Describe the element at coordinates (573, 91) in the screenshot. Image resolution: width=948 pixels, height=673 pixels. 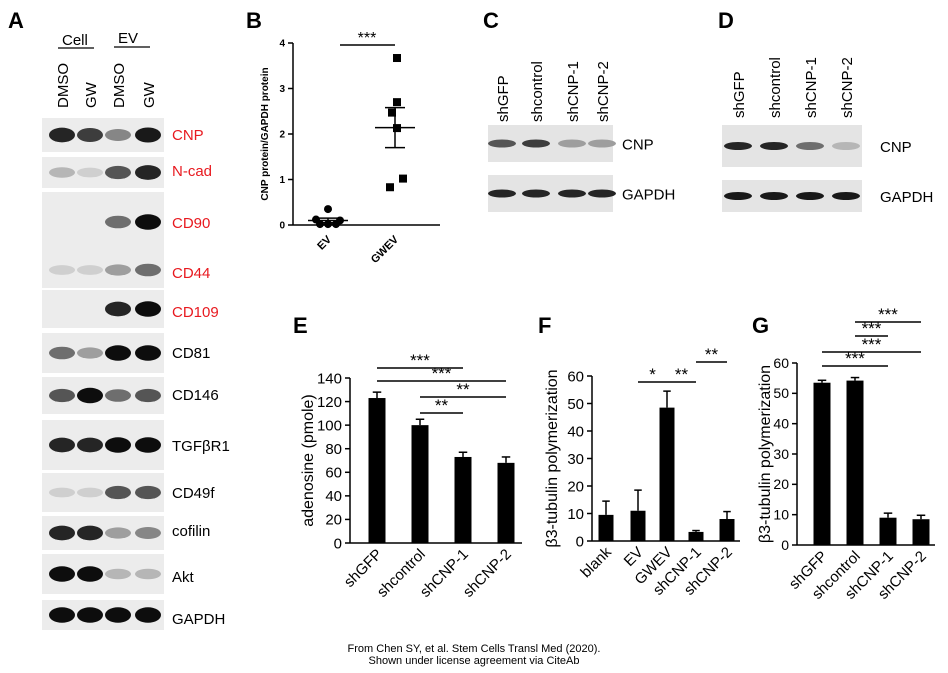
I see `lane-label: shCNP-1` at that location.